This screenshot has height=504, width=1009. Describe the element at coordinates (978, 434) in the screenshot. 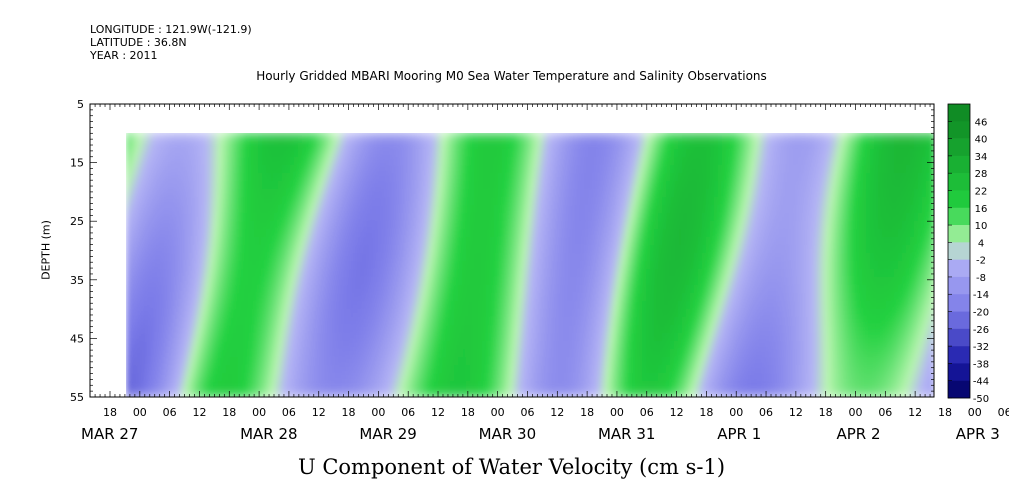

I see `x-day-label: APR 3` at that location.